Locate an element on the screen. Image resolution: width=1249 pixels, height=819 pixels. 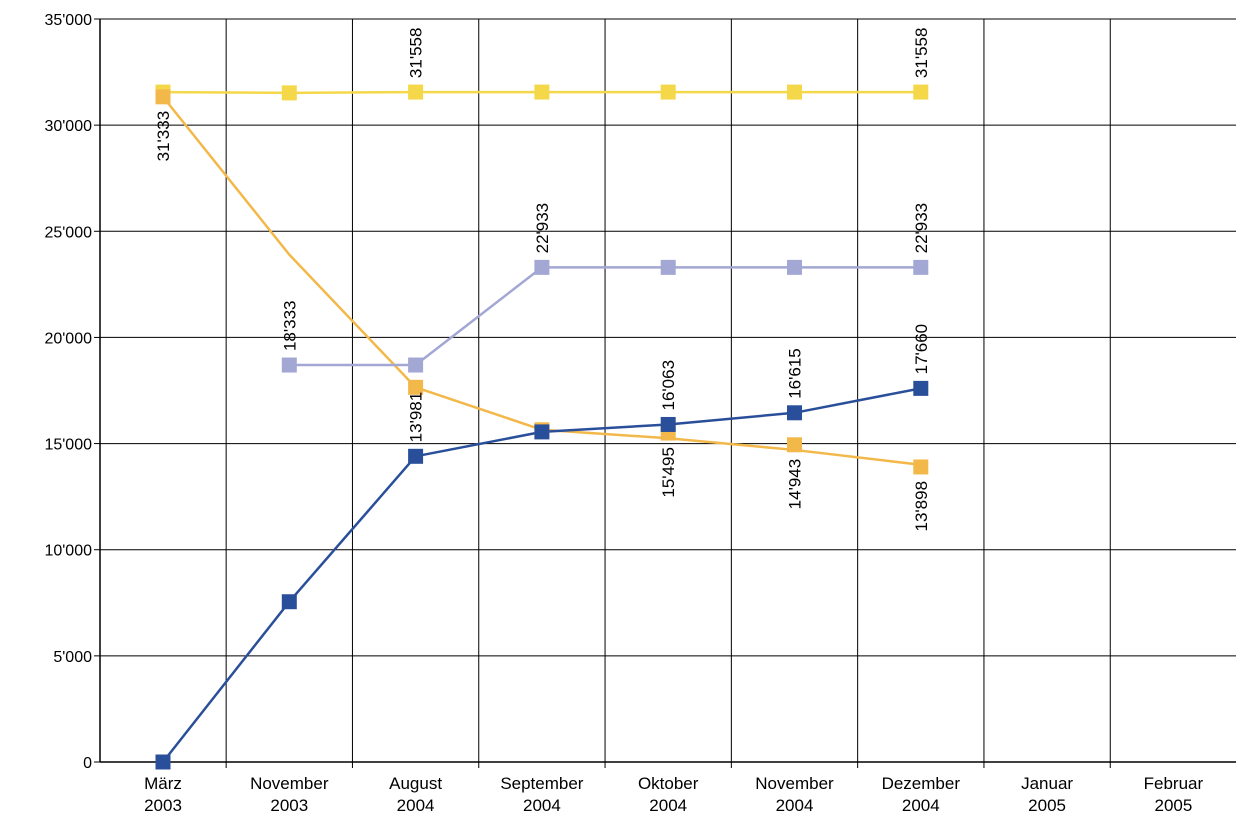
y-tick-label: 30'000 is located at coordinates (68, 126).